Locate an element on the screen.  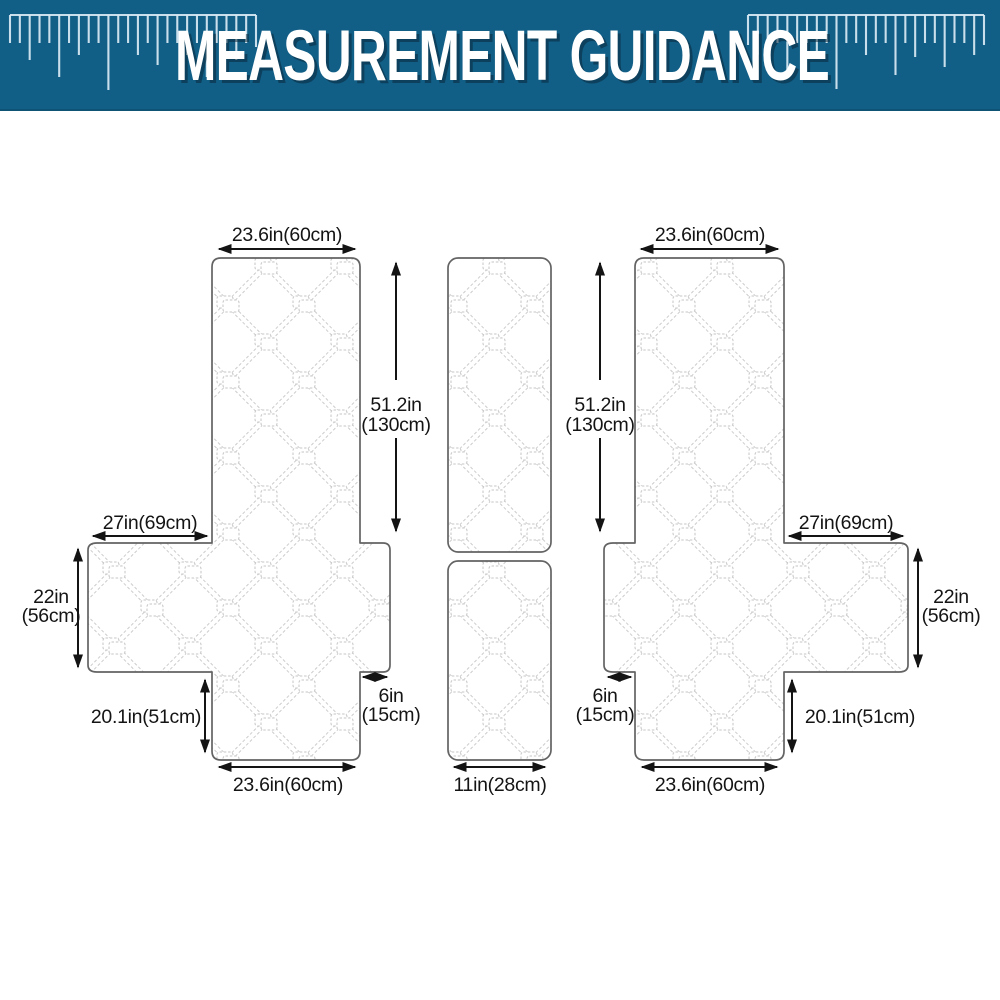
page-title-shadow: MEASUREMENT GUIDANCE is located at coordinates (505, 58).